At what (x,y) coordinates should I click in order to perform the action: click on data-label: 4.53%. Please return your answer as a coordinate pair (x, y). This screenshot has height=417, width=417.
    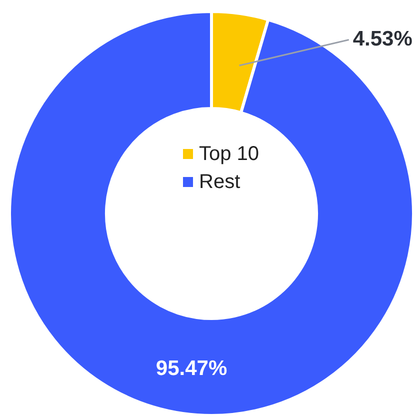
    Looking at the image, I should click on (382, 39).